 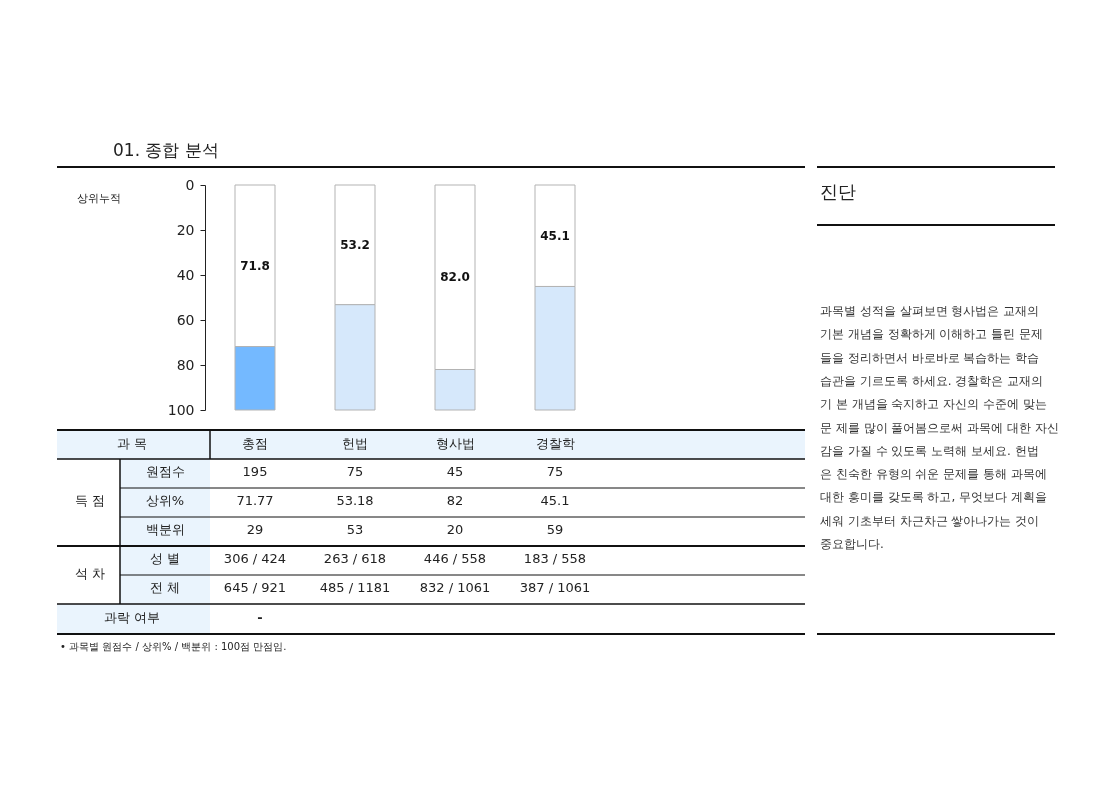 What do you see at coordinates (555, 235) in the screenshot?
I see `data-label: 45.1` at bounding box center [555, 235].